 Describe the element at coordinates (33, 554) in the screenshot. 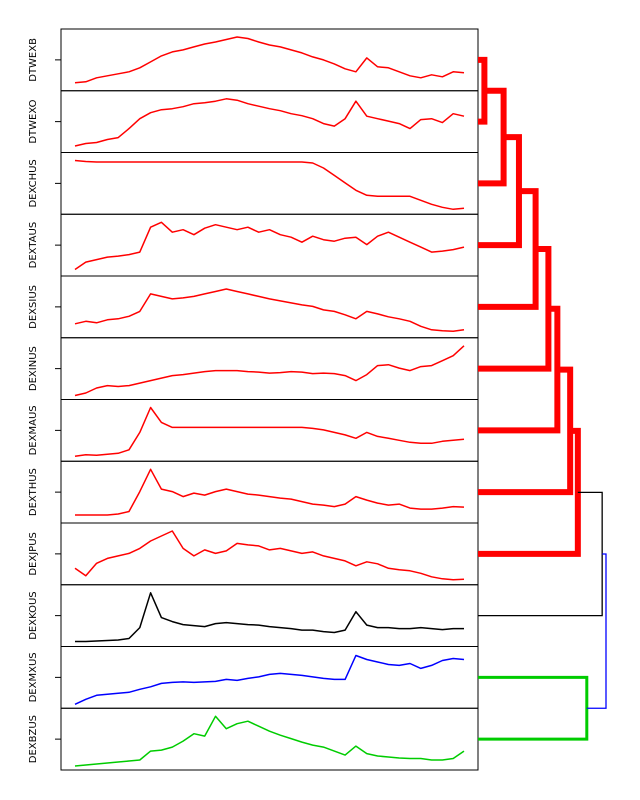

I see `panel-label: DEXJPUS` at that location.